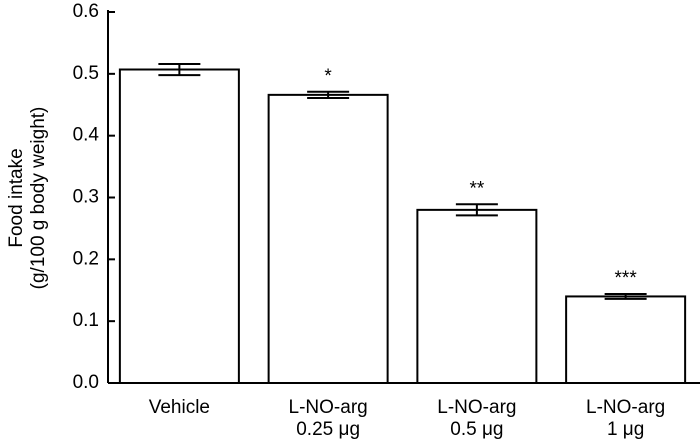  I want to click on significance-label: ***, so click(626, 278).